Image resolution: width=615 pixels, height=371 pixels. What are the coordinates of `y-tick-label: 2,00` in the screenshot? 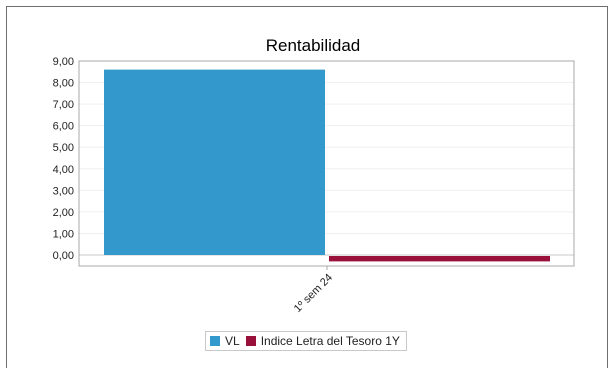 It's located at (63, 213).